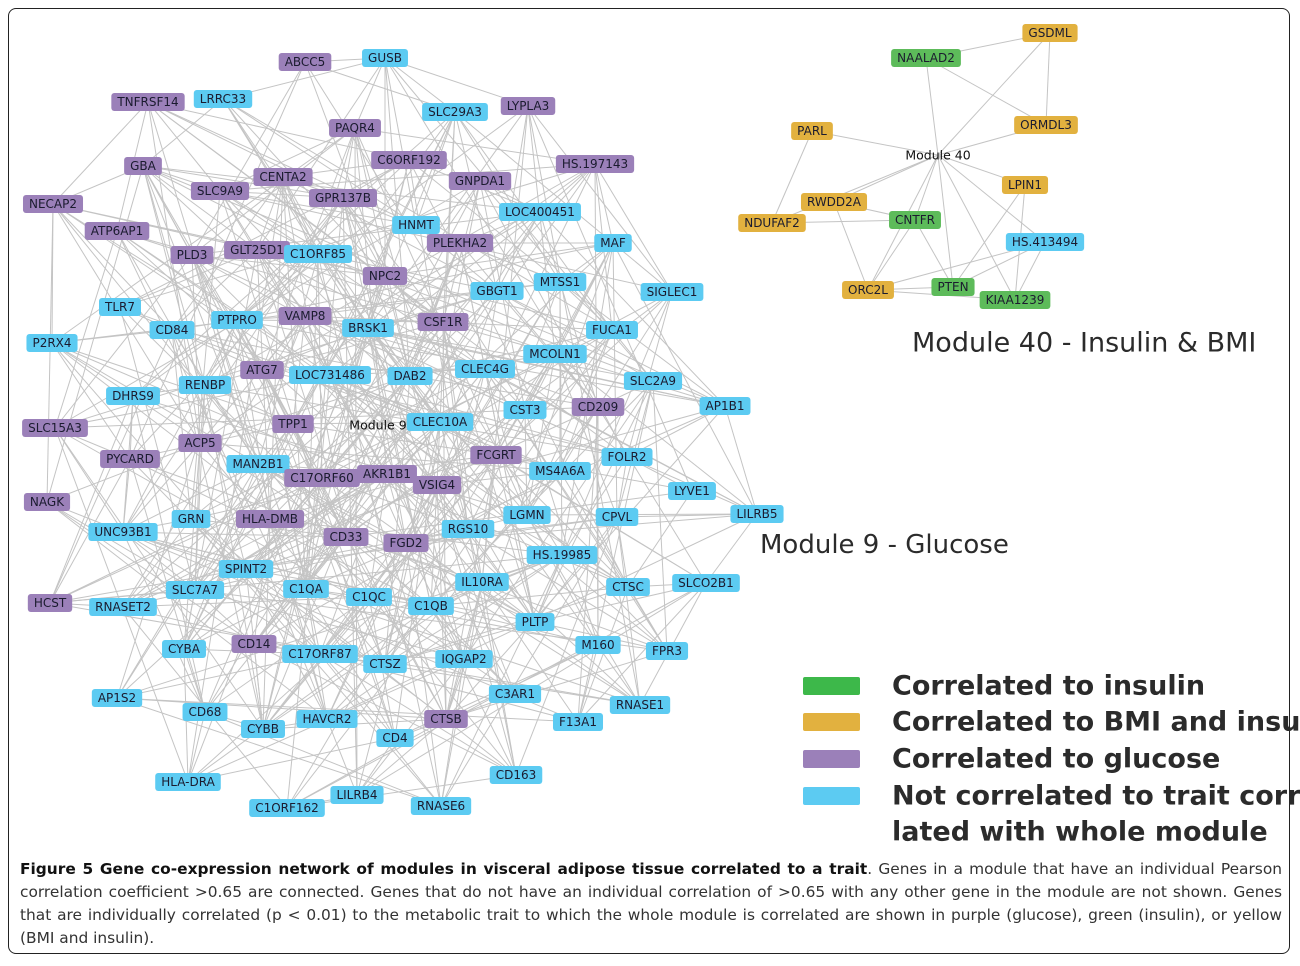  What do you see at coordinates (1045, 242) in the screenshot?
I see `gene-node: HS.413494` at bounding box center [1045, 242].